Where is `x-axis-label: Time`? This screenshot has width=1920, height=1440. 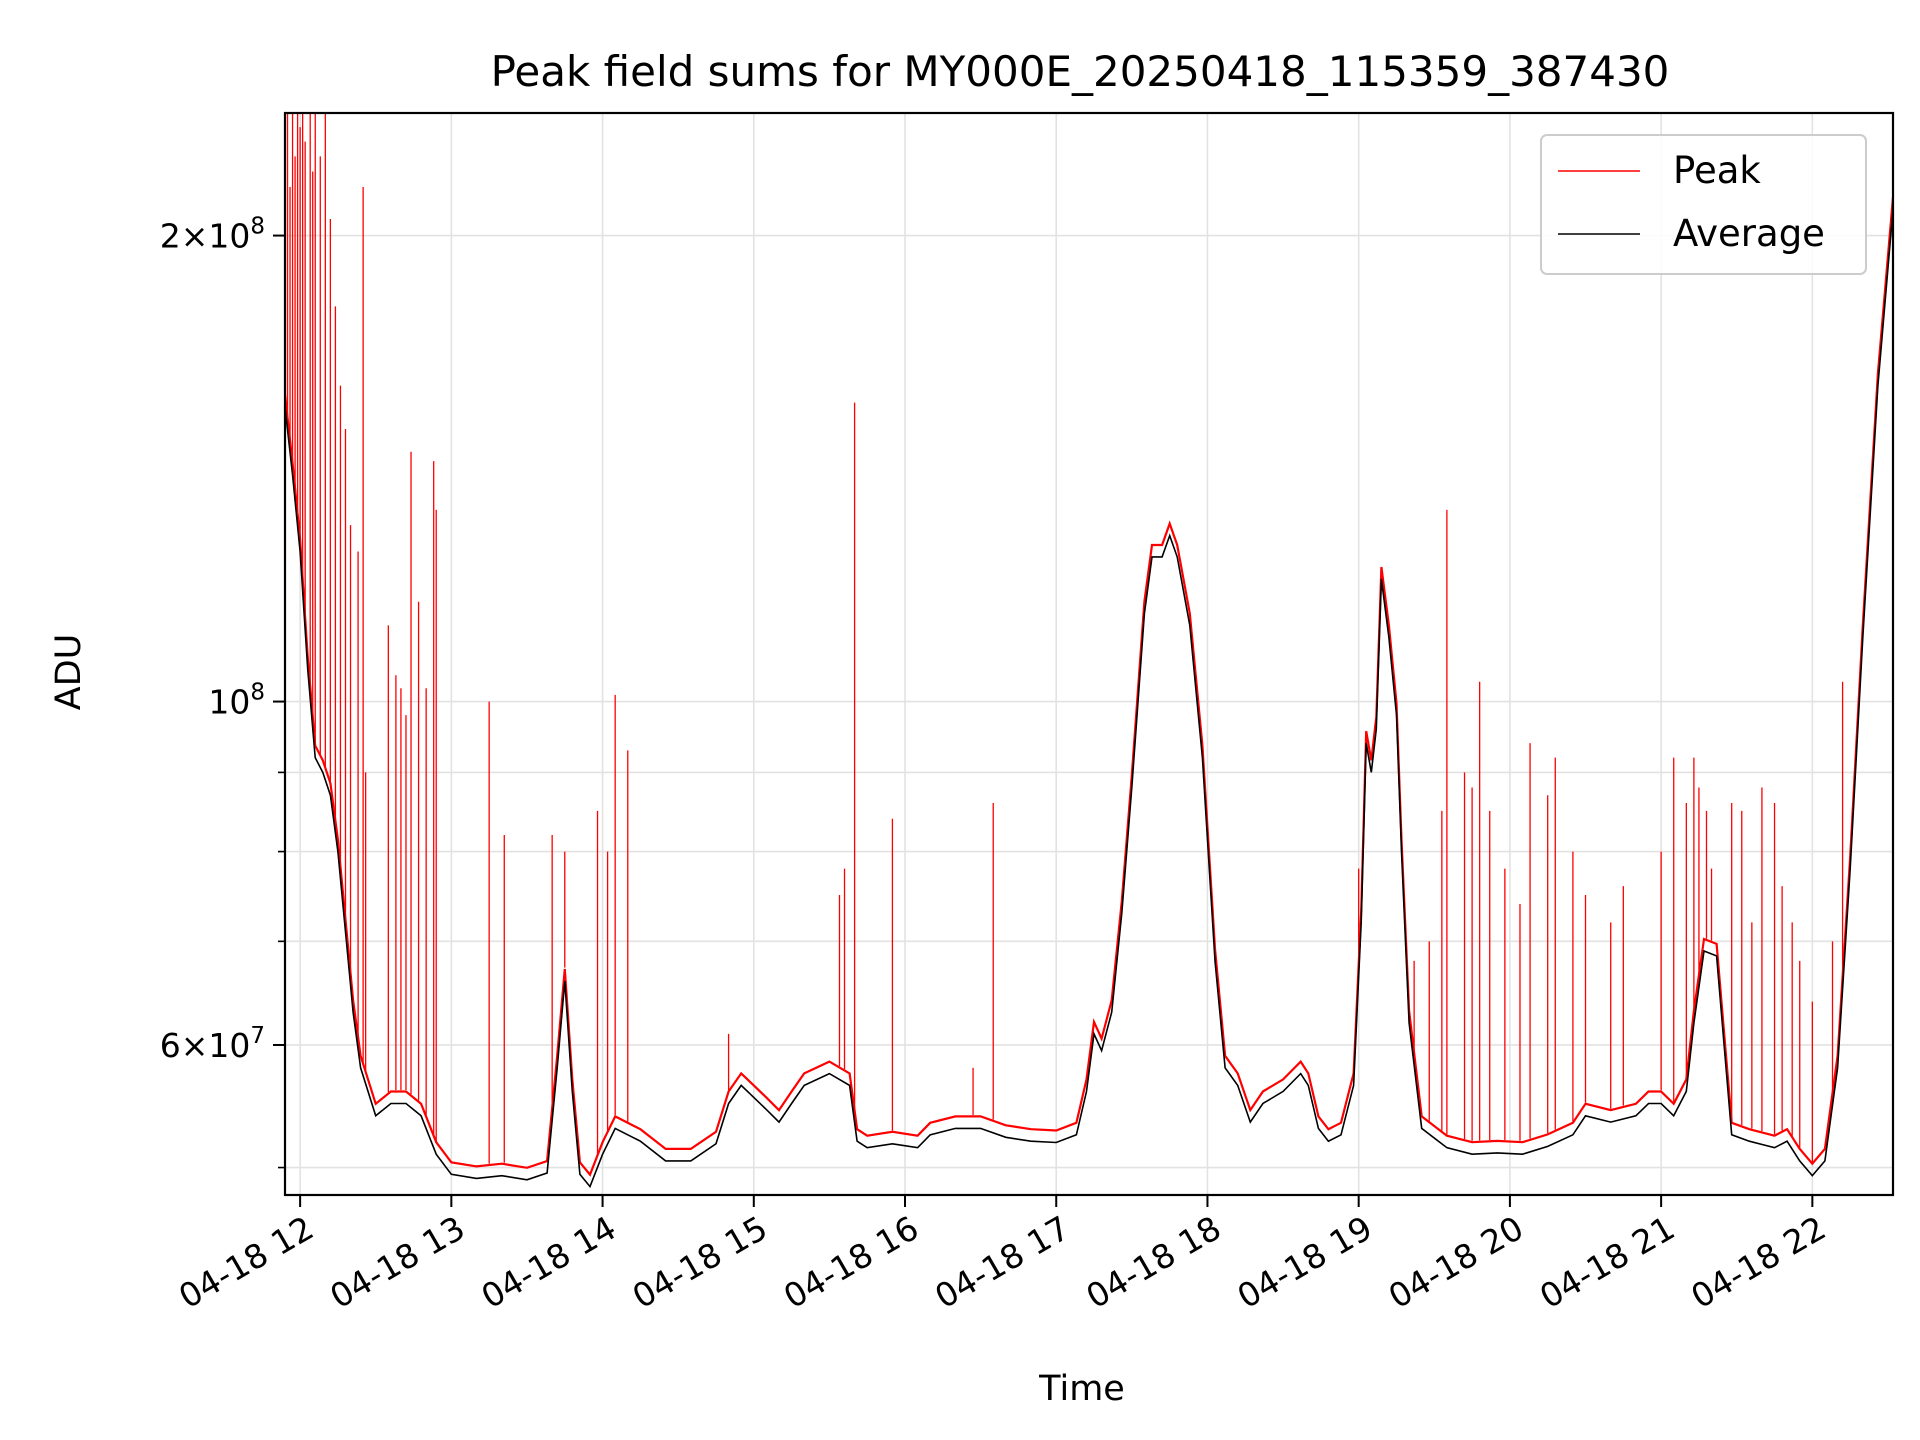 x-axis-label: Time is located at coordinates (1081, 1389).